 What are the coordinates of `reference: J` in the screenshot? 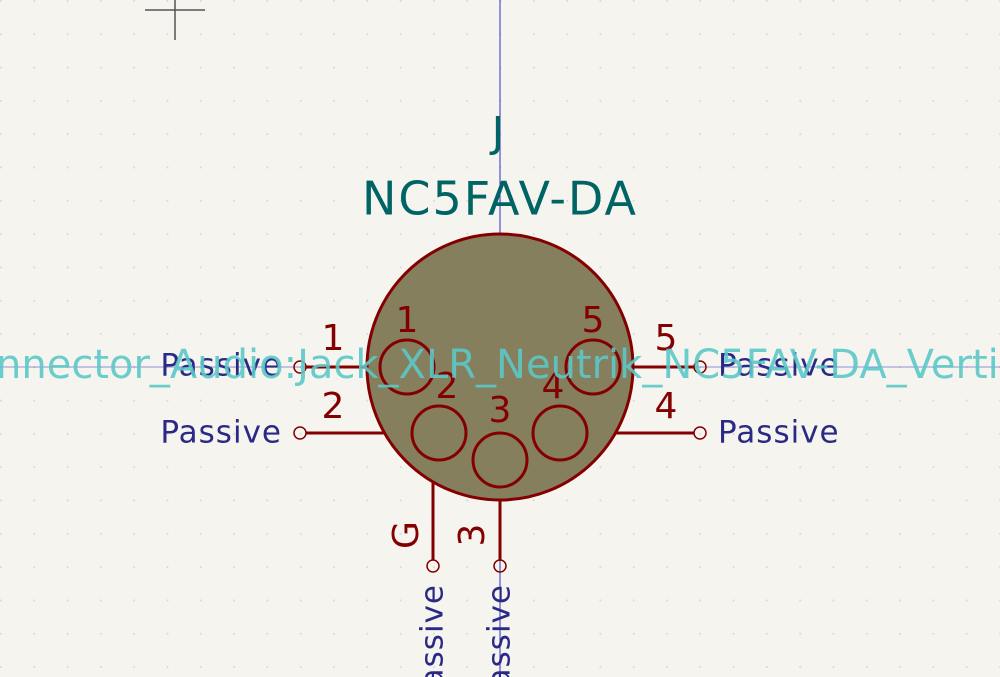 It's located at (496, 132).